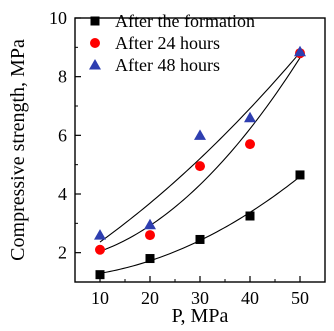 Image resolution: width=334 pixels, height=331 pixels. I want to click on y-axis-ticks: 2 4 6 8 10, so click(65, 135).